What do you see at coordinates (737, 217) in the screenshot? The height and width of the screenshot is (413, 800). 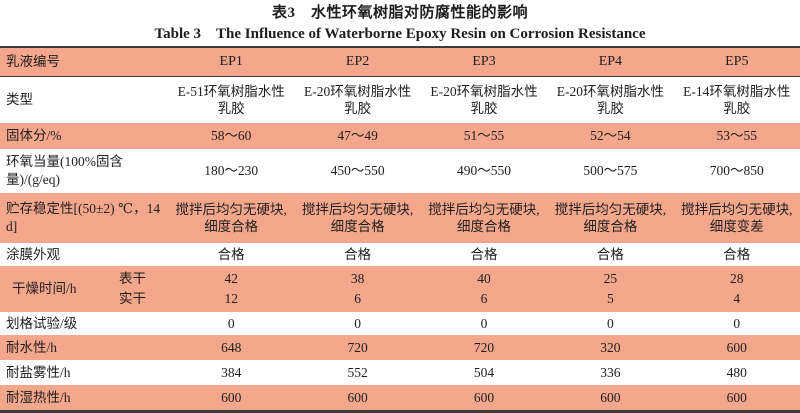 I see `table-cell: 搅拌后均匀无硬块,细度变差` at bounding box center [737, 217].